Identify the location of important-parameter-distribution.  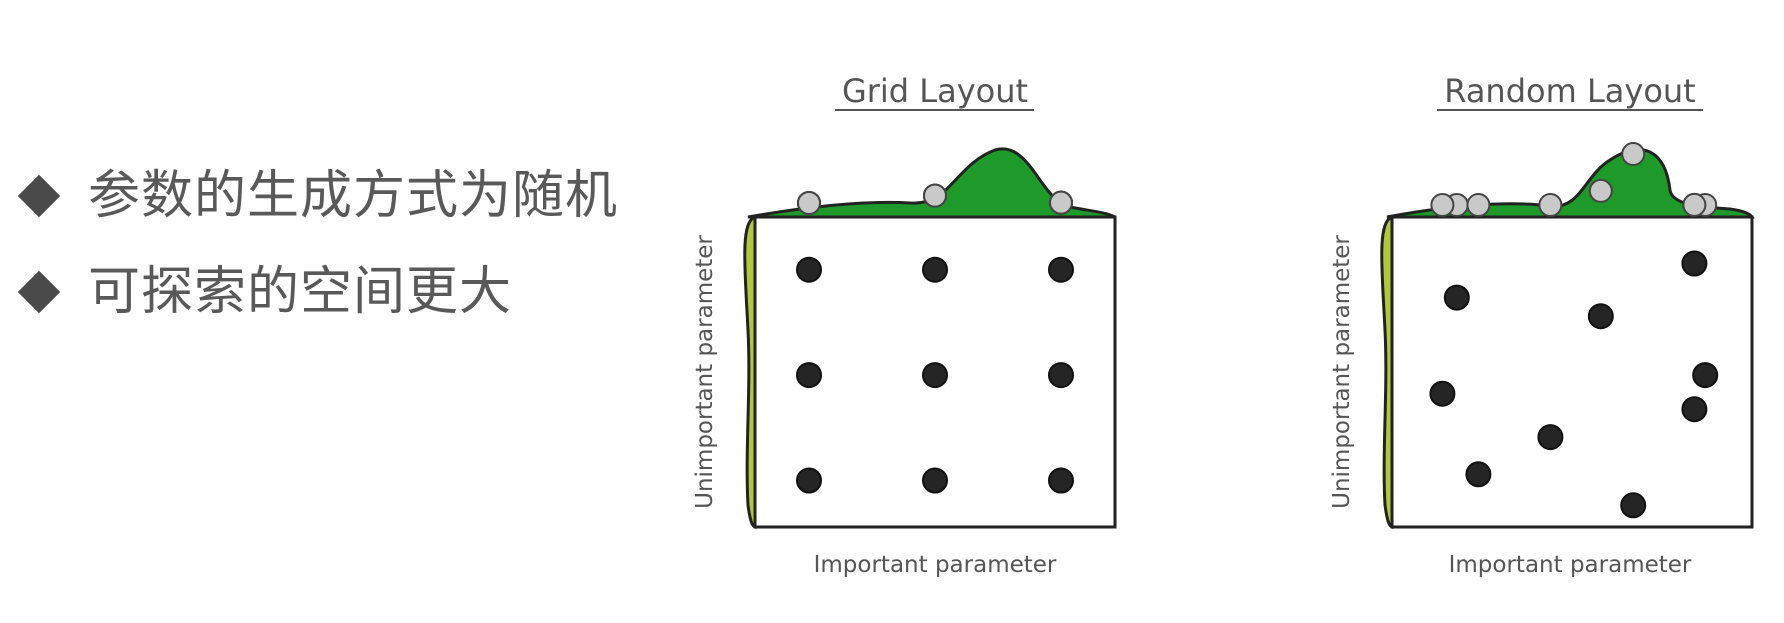
(931, 183).